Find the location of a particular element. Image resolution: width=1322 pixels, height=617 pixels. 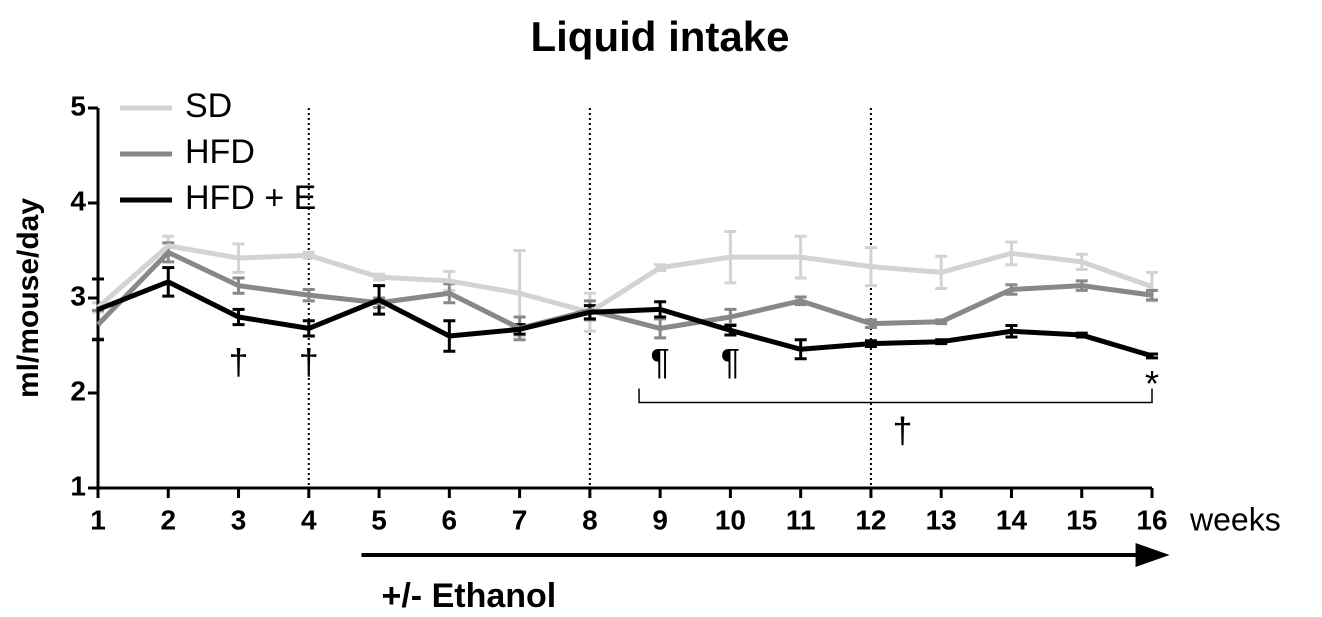

arrow-label: +/- Ethanol is located at coordinates (469, 596).